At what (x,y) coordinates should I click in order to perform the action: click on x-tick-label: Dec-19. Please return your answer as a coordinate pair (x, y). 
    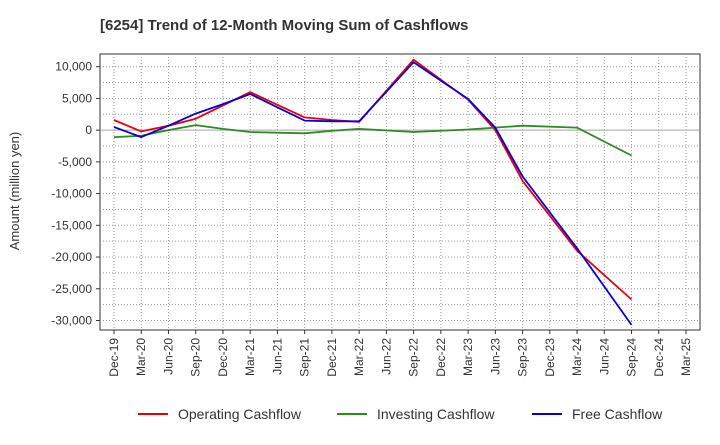
    Looking at the image, I should click on (114, 357).